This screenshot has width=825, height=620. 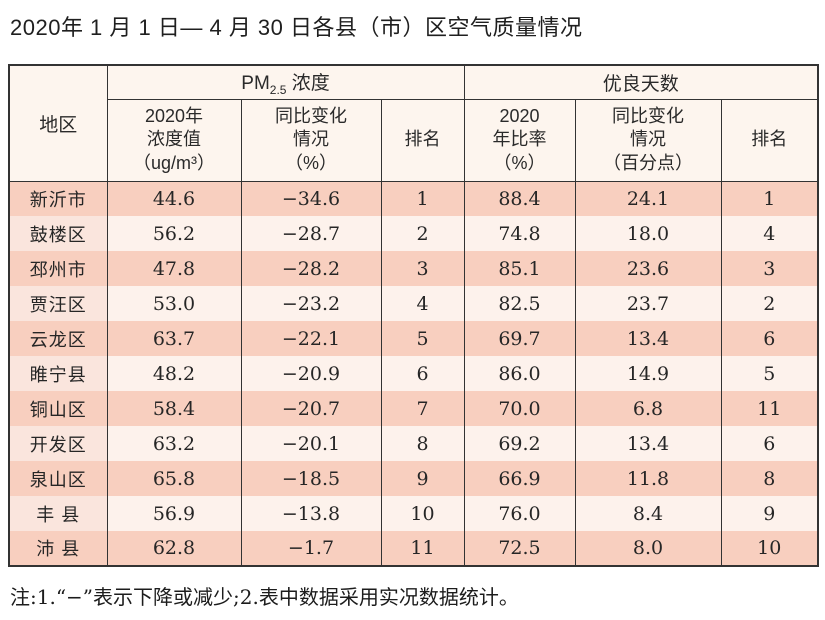 What do you see at coordinates (648, 478) in the screenshot?
I see `value-cell: 11.8` at bounding box center [648, 478].